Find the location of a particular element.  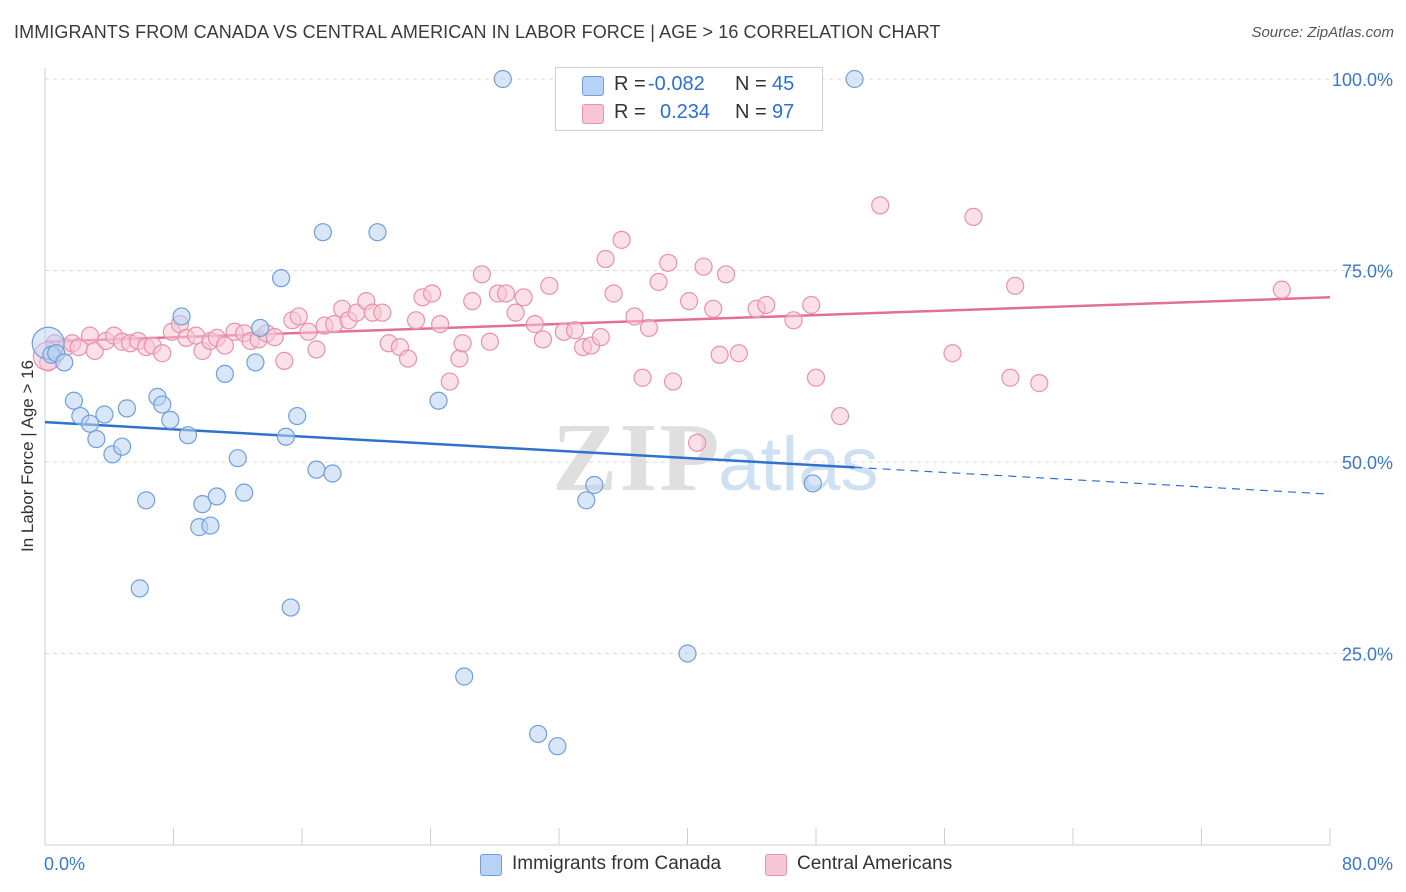

y-tick-label: 50.0% is located at coordinates (1367, 463).